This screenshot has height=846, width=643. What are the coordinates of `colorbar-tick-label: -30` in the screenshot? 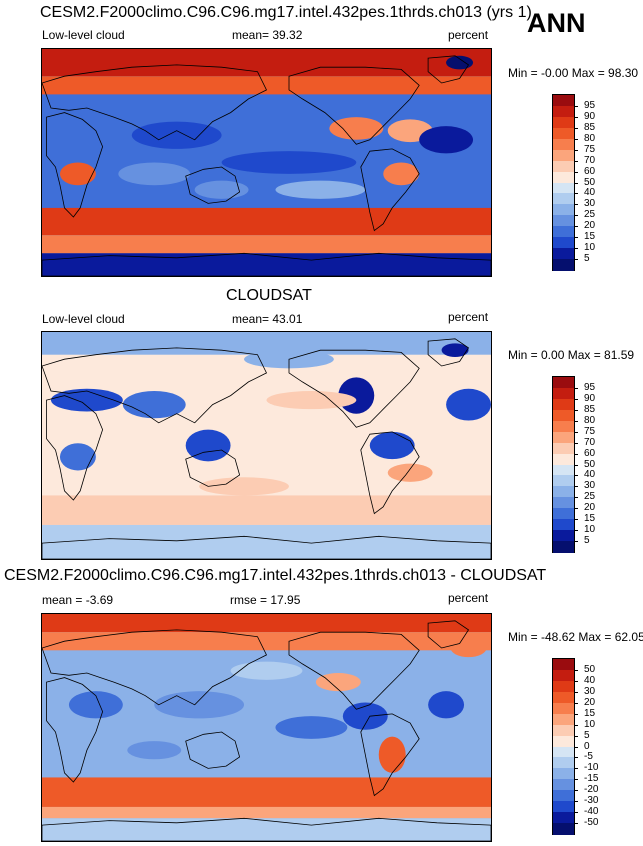 It's located at (591, 801).